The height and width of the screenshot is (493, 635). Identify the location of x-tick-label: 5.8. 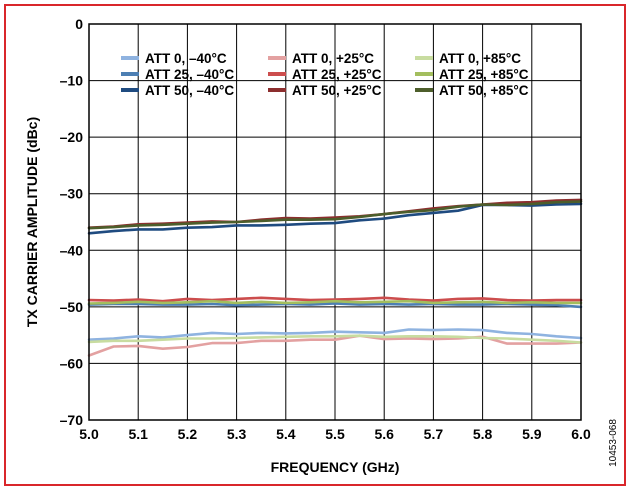
(483, 434).